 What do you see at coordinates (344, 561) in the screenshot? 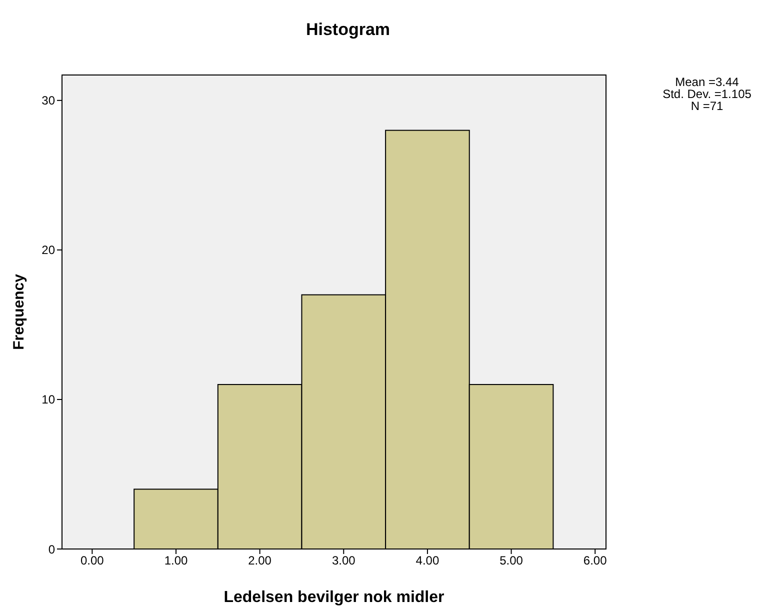
I see `x-tick-label: 3.00` at bounding box center [344, 561].